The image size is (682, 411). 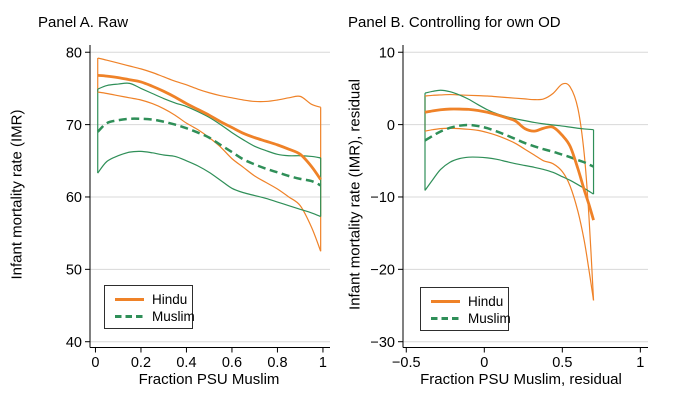 What do you see at coordinates (382, 198) in the screenshot?
I see `y-tick-label: −10` at bounding box center [382, 198].